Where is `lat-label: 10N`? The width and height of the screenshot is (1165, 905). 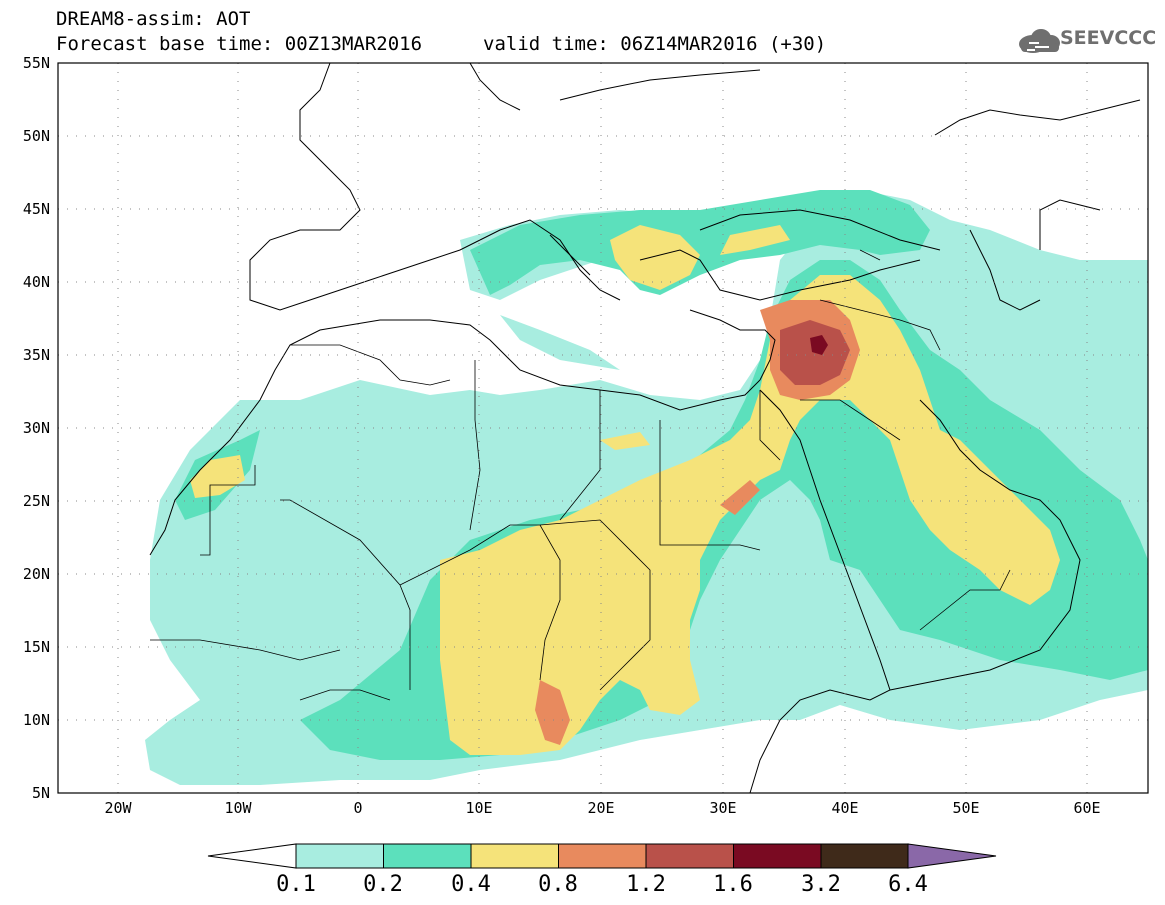
lat-label: 10N is located at coordinates (36, 720).